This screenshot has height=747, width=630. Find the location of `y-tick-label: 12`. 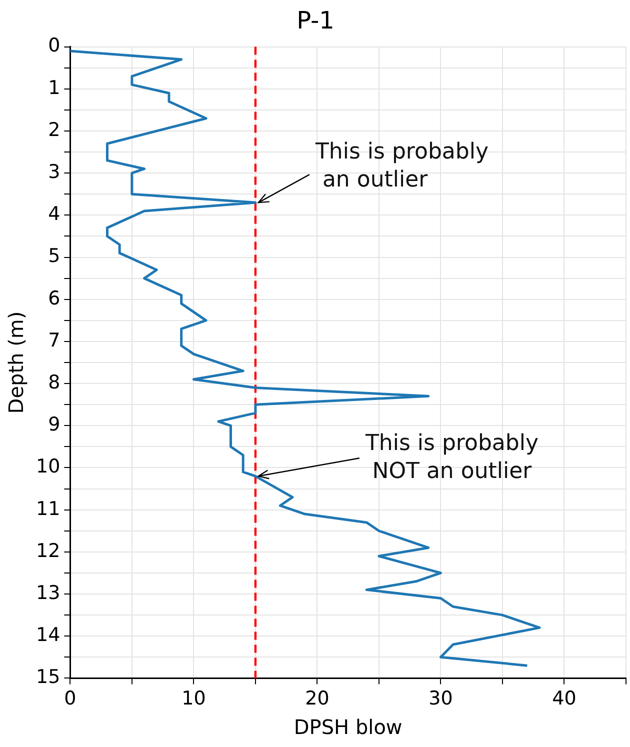

y-tick-label: 12 is located at coordinates (48, 551).